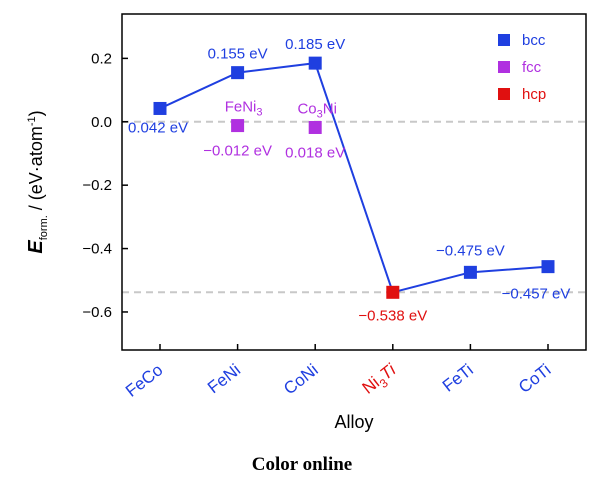 Image resolution: width=604 pixels, height=487 pixels. What do you see at coordinates (504, 94) in the screenshot?
I see `legend-swatch-hcp` at bounding box center [504, 94].